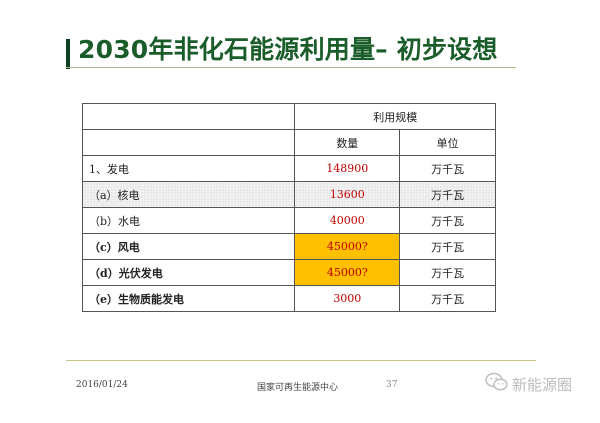  I want to click on table-row: （a）核电 13600 万千瓦, so click(288, 194).